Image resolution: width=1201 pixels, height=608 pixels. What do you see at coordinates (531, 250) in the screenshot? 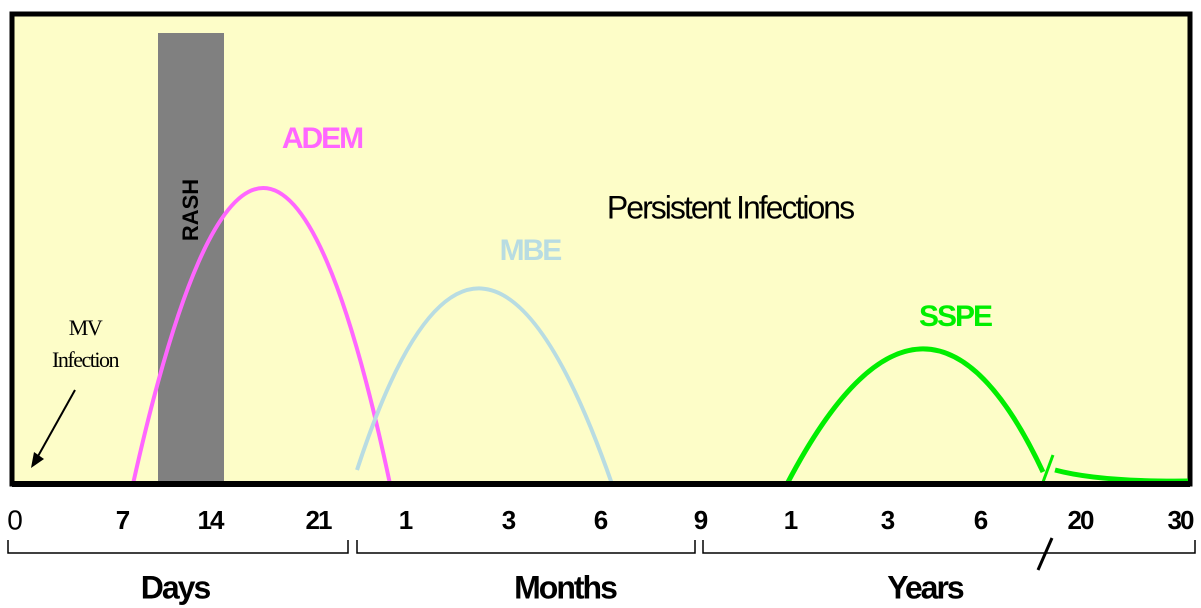
I see `mbe-label: MBE` at bounding box center [531, 250].